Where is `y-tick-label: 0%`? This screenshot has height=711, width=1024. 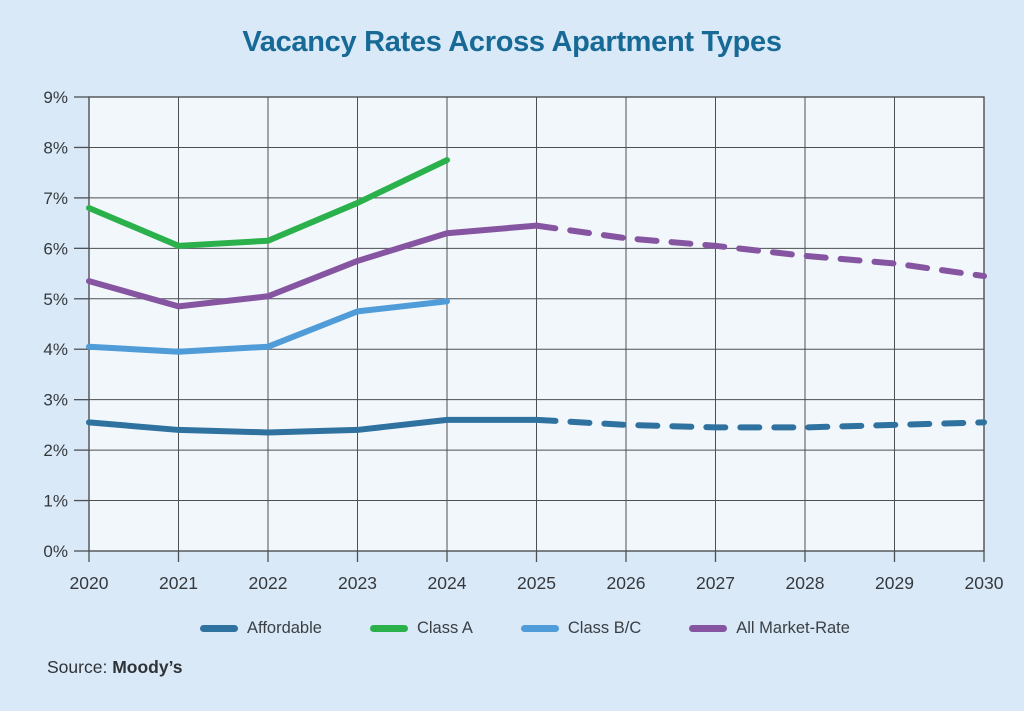 y-tick-label: 0% is located at coordinates (55, 551).